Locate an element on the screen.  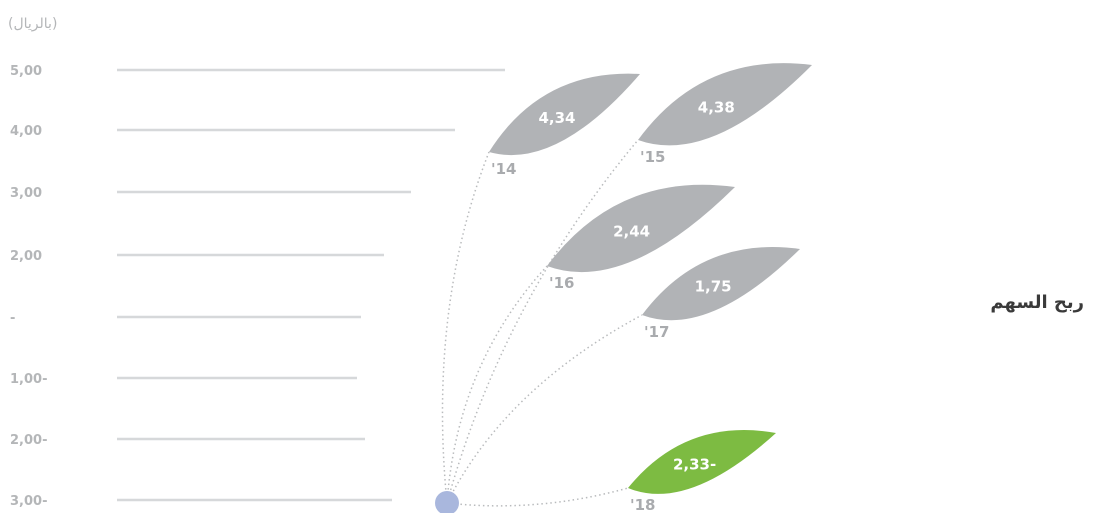
value-label: 4,38 is located at coordinates (716, 107).